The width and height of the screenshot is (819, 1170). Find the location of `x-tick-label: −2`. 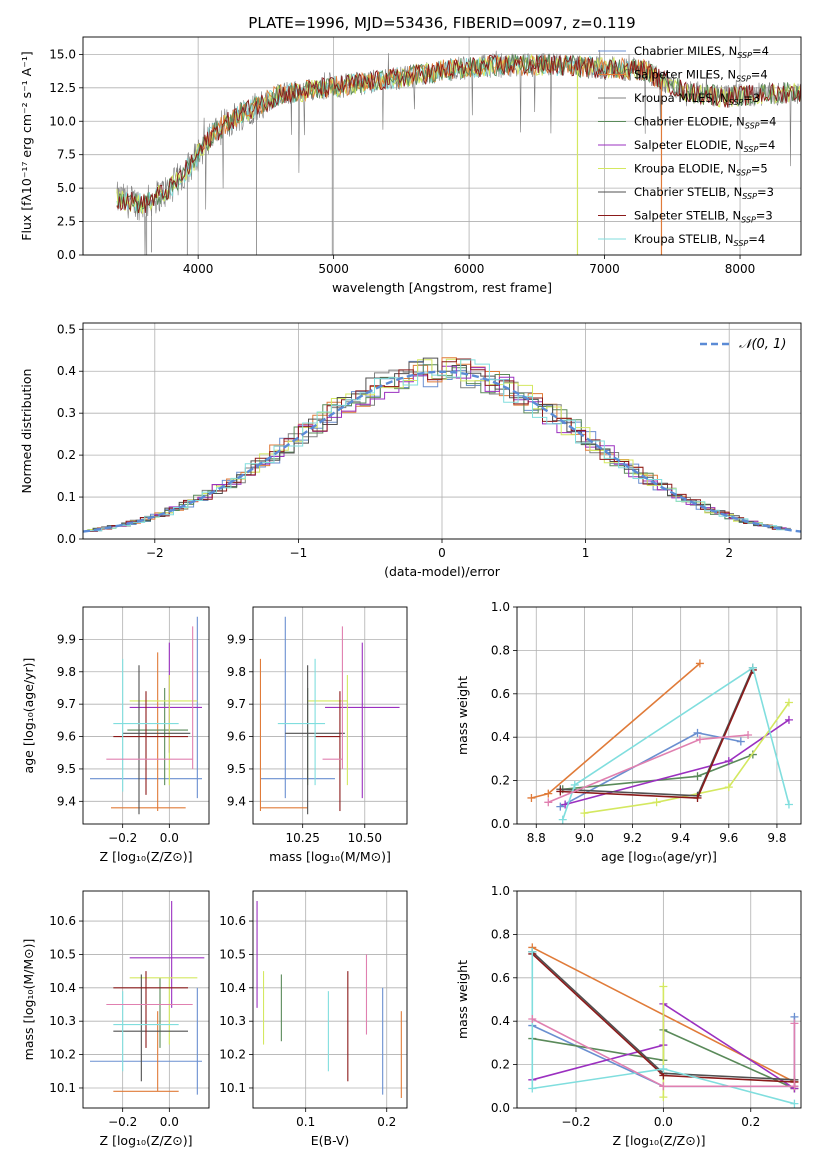

x-tick-label: −2 is located at coordinates (155, 553).